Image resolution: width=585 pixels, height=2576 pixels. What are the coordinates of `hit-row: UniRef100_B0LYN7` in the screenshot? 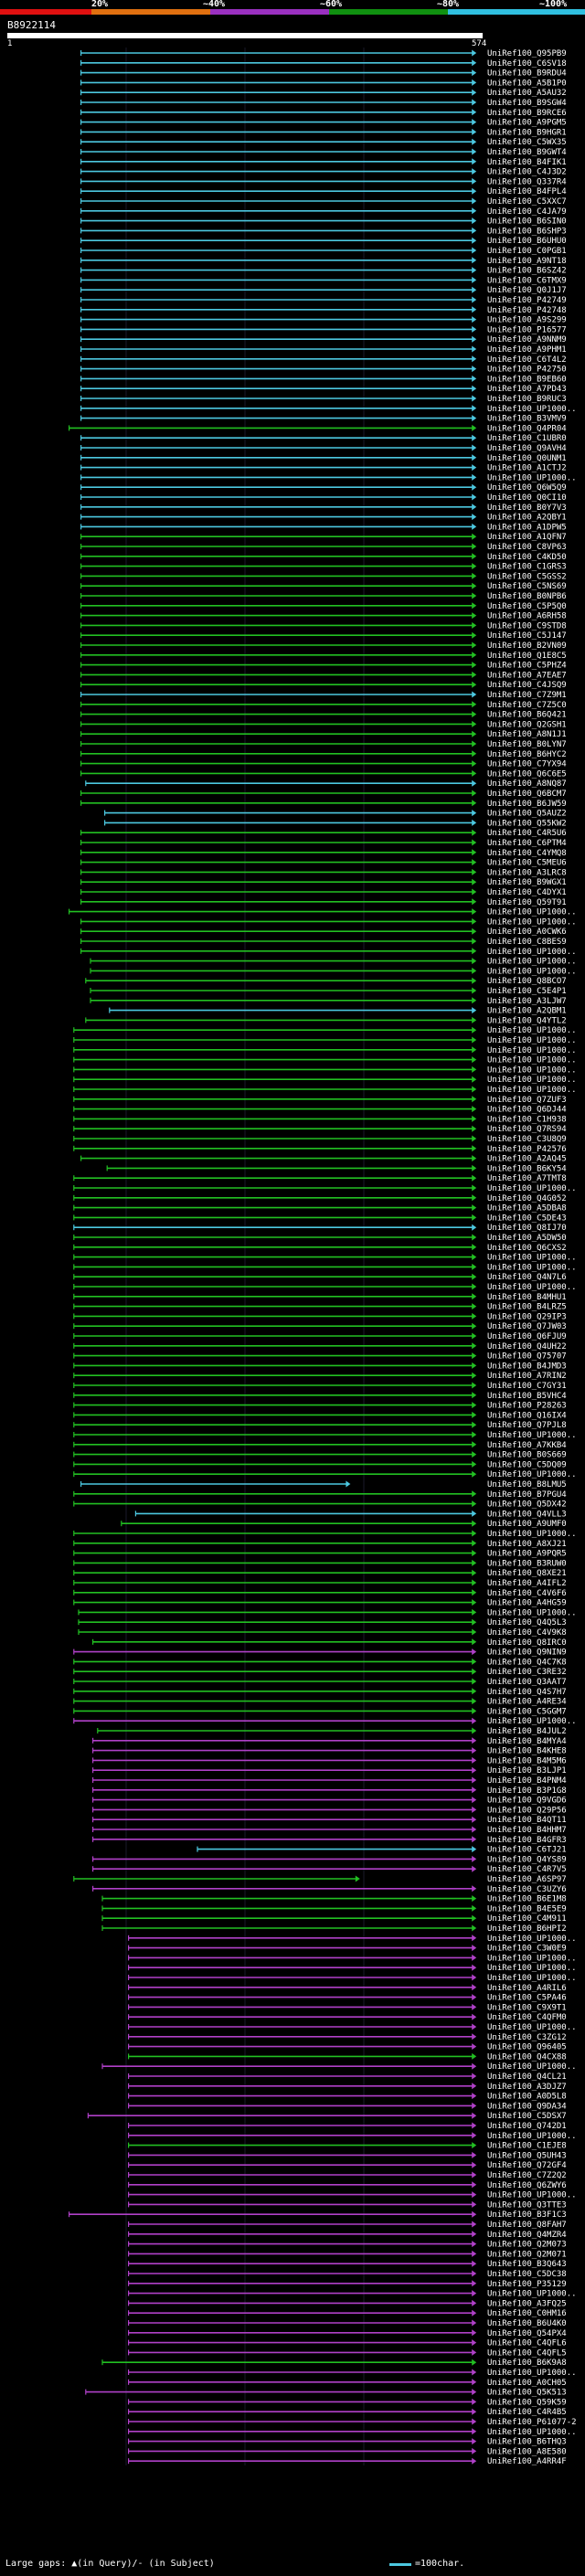 It's located at (324, 744).